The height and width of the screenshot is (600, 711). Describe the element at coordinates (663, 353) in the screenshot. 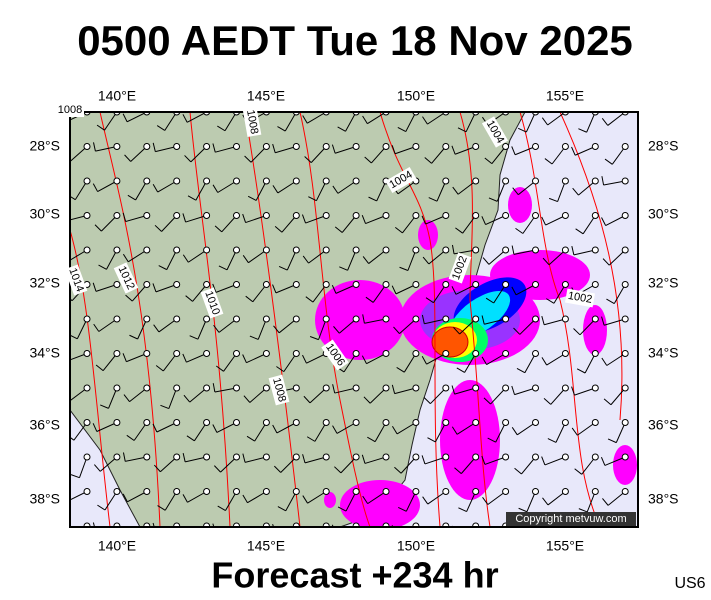

I see `lat-label: 34°S` at that location.